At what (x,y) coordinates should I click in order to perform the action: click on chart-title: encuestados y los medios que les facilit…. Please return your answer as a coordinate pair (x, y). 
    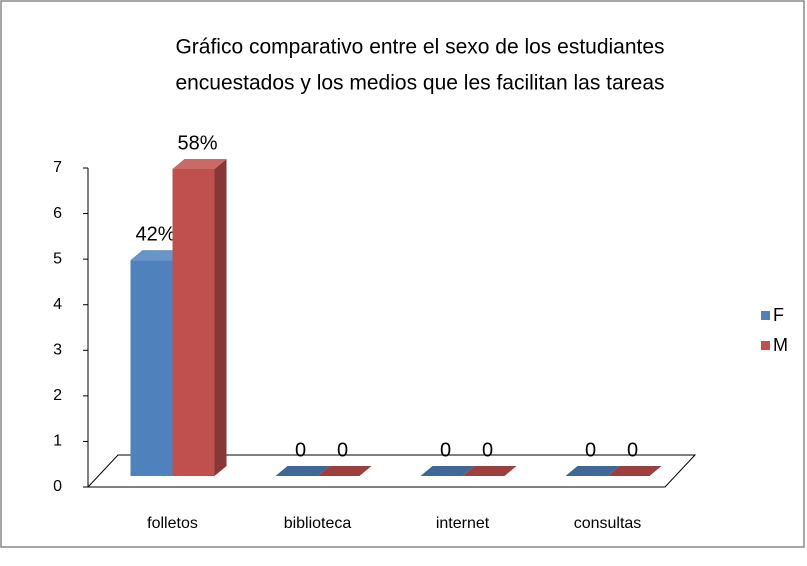
    Looking at the image, I should click on (419, 83).